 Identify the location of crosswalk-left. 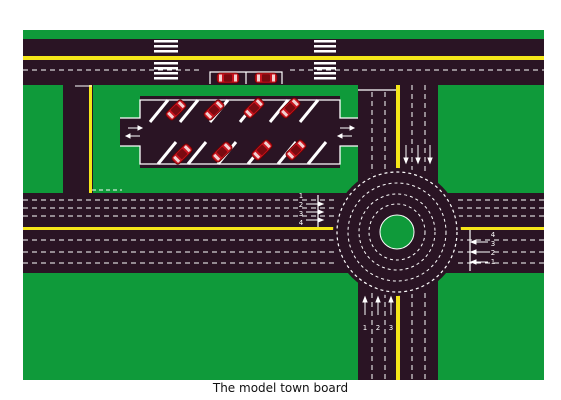
(166, 60).